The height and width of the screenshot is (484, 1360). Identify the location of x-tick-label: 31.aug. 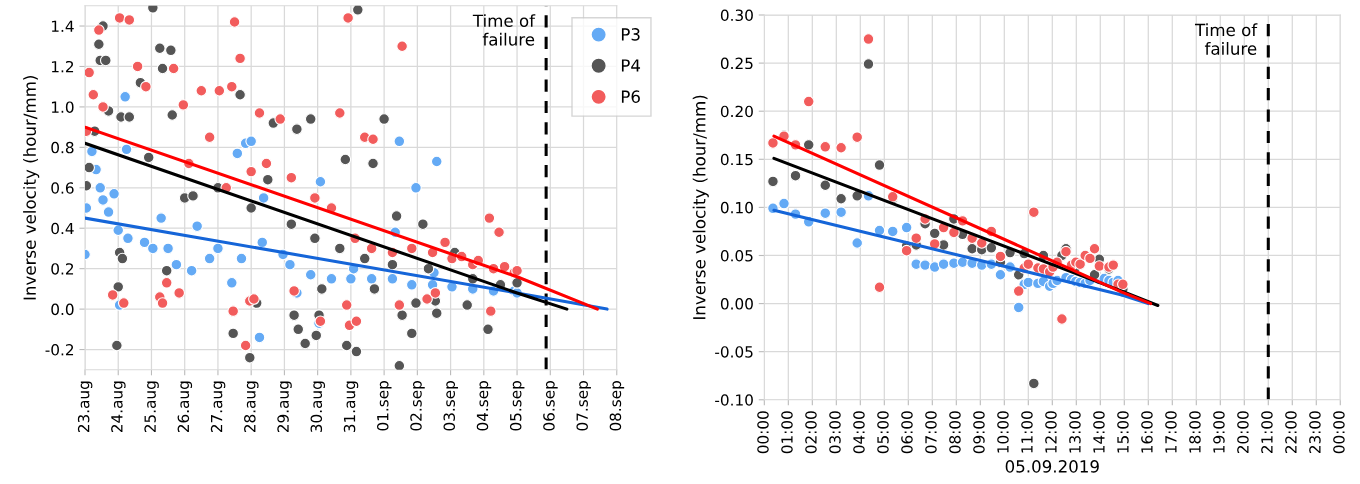
(351, 407).